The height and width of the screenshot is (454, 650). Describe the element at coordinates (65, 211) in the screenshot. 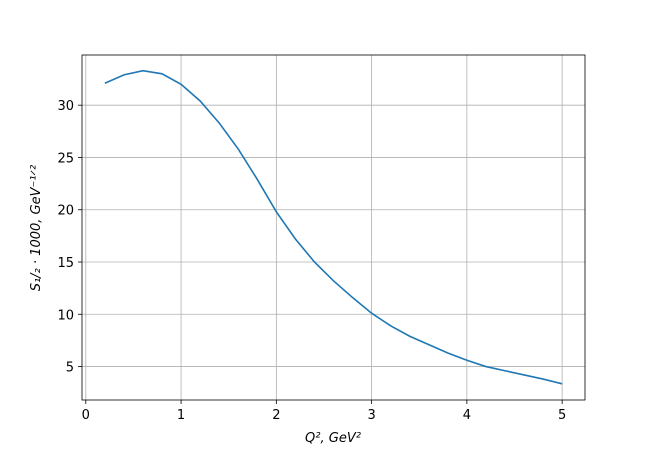

I see `y-tick-label: 20` at that location.